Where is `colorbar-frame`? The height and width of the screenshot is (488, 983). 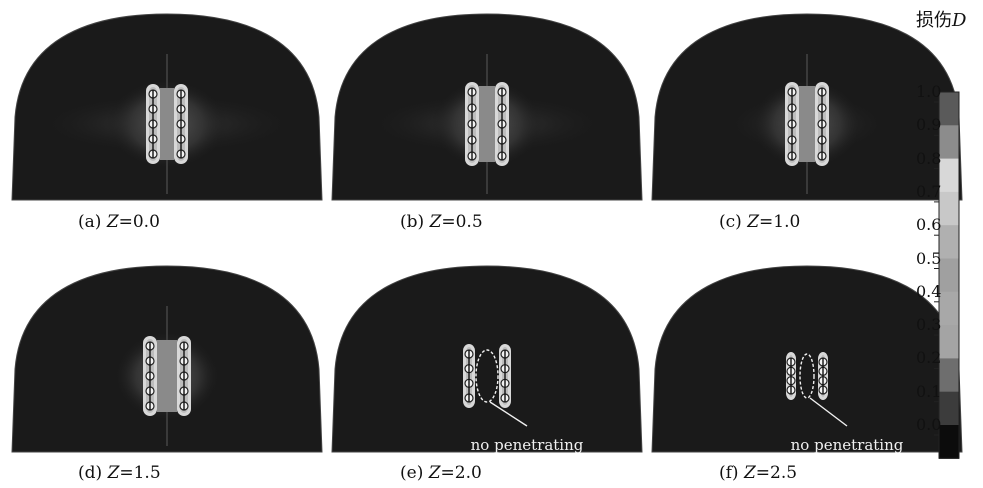
colorbar-frame is located at coordinates (949, 275).